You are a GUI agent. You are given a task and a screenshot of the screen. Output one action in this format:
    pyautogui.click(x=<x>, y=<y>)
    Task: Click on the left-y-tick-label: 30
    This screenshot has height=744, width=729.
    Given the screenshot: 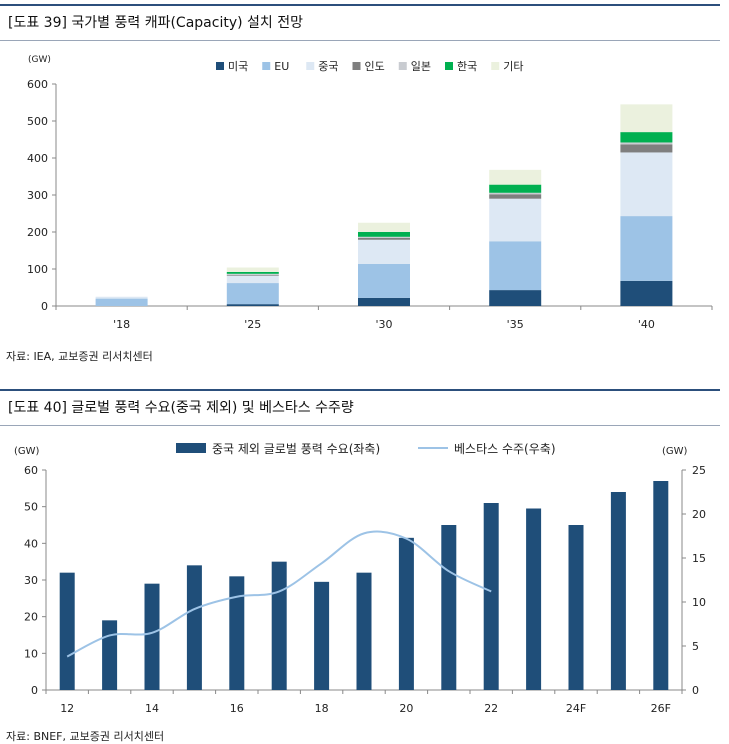 What is the action you would take?
    pyautogui.click(x=31, y=580)
    